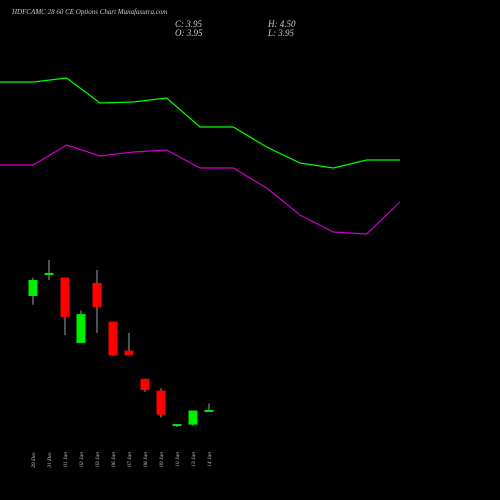  Describe the element at coordinates (189, 33) in the screenshot. I see `open-label: O: 3.95` at that location.